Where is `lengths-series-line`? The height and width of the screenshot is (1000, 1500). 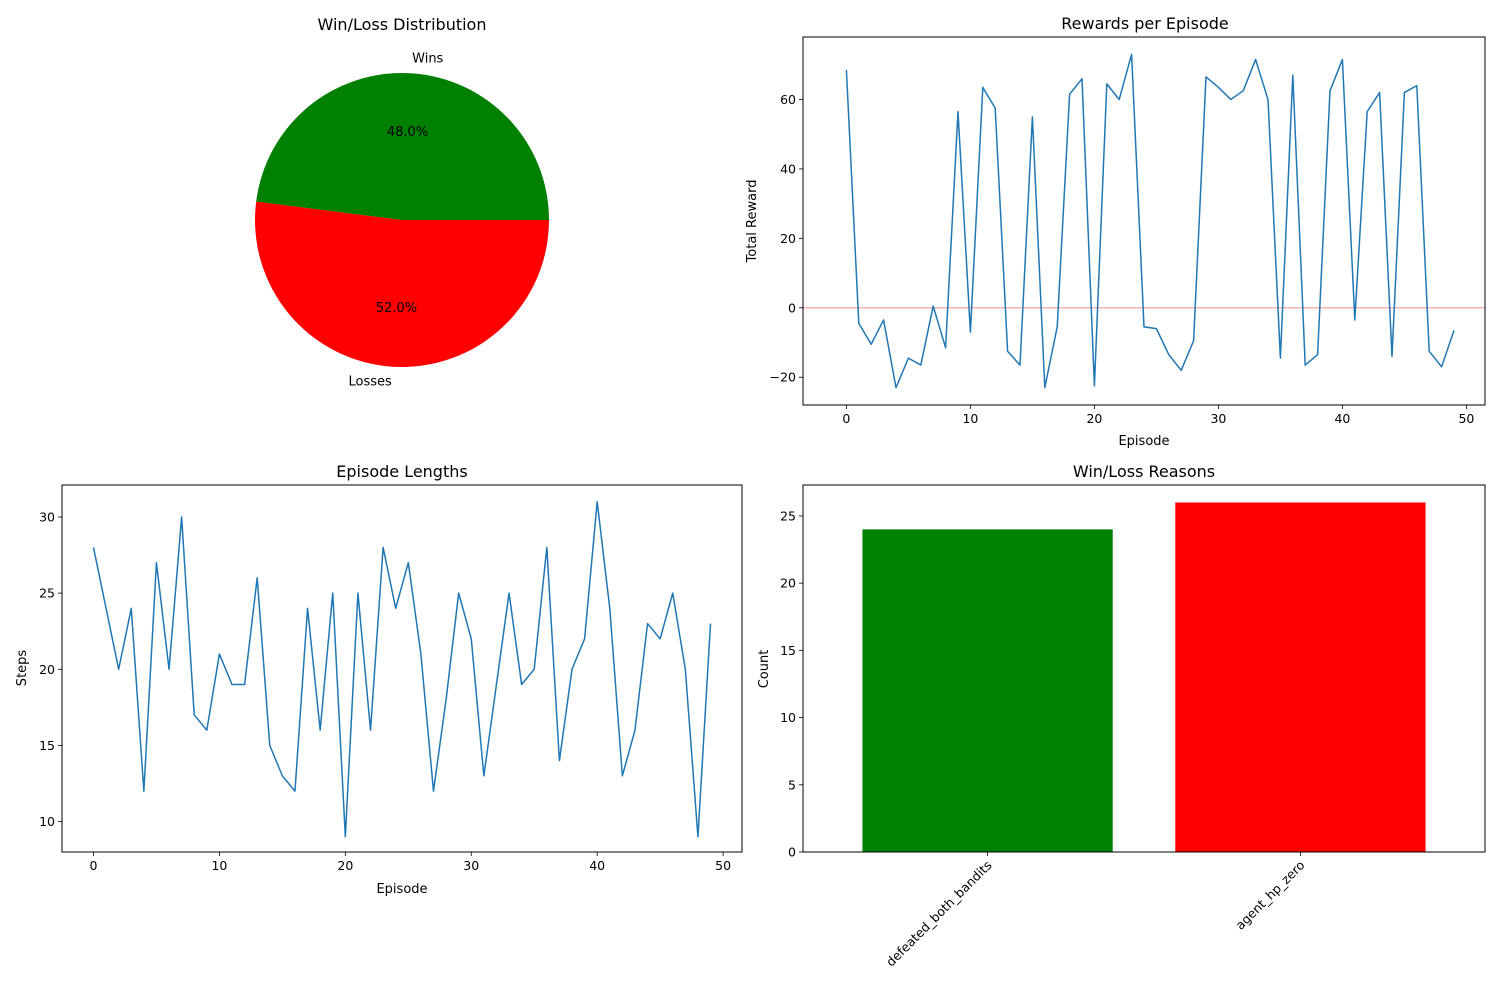
lengths-series-line is located at coordinates (402, 669).